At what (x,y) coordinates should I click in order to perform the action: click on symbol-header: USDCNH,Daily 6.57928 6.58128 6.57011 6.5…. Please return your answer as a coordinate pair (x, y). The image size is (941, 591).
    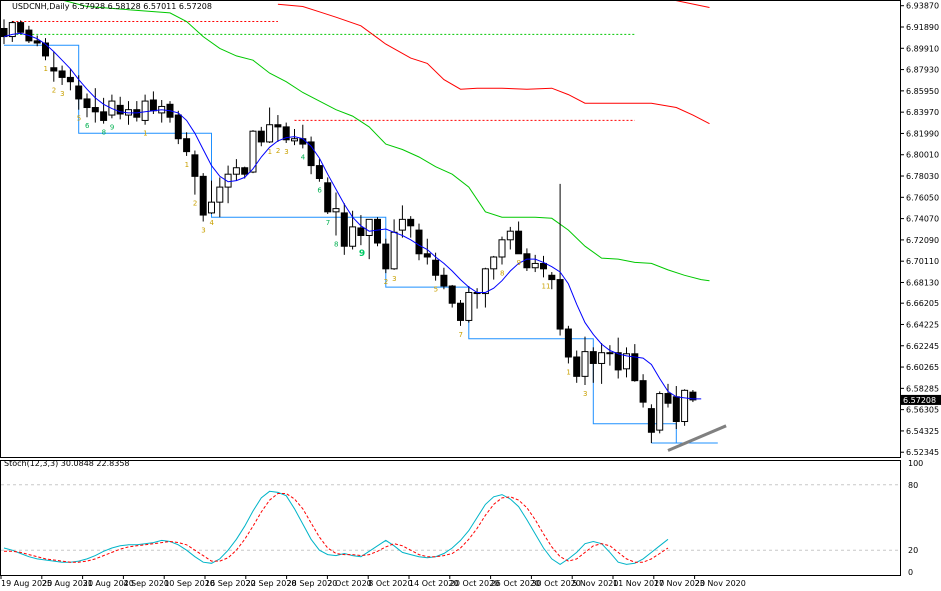
    Looking at the image, I should click on (112, 6).